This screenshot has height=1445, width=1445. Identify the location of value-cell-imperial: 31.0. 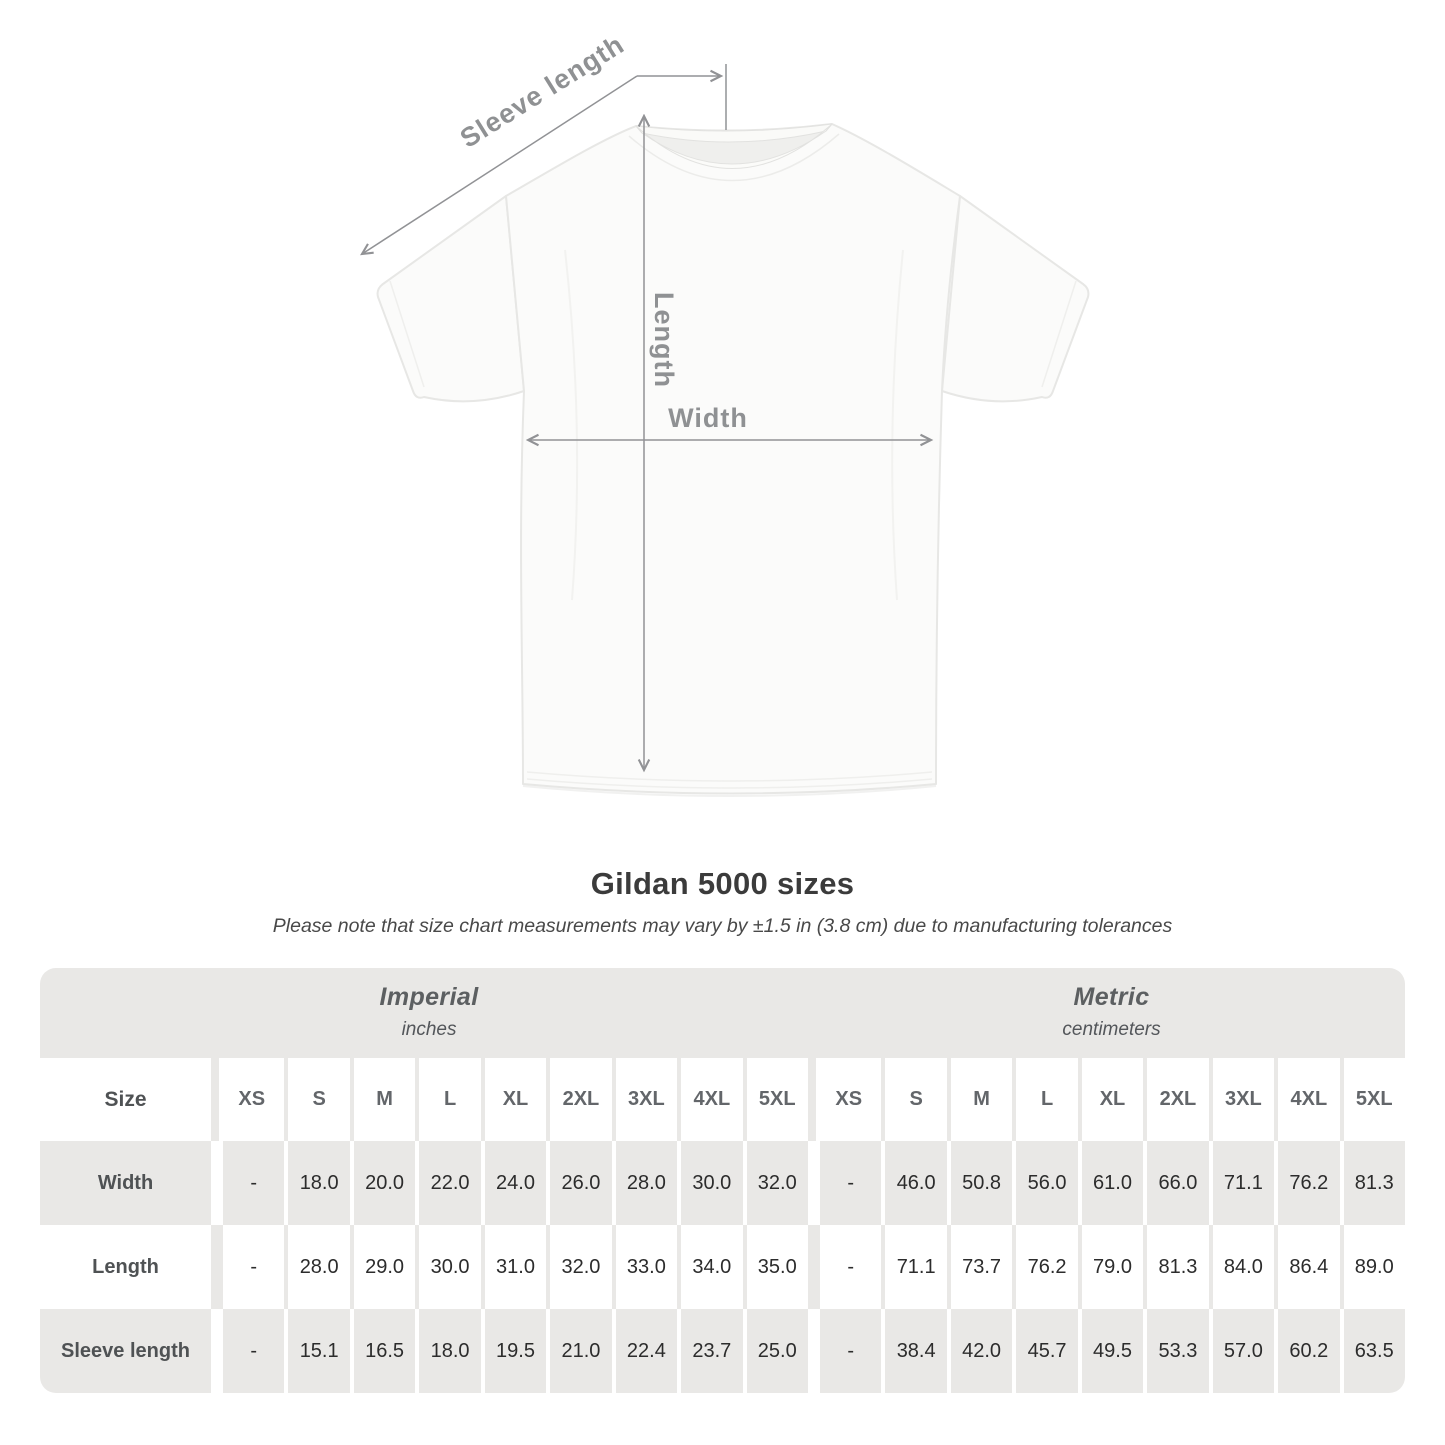
(513, 1267).